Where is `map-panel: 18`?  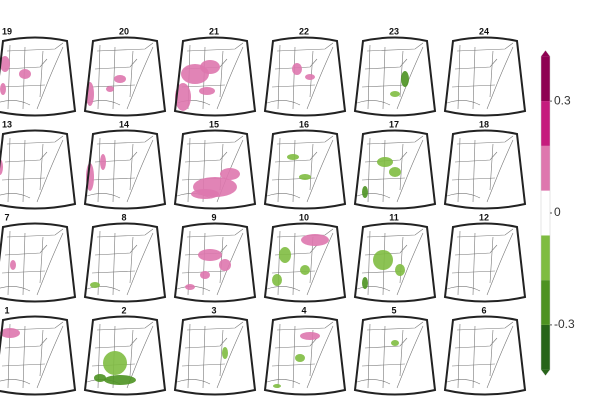 map-panel: 18 is located at coordinates (485, 164).